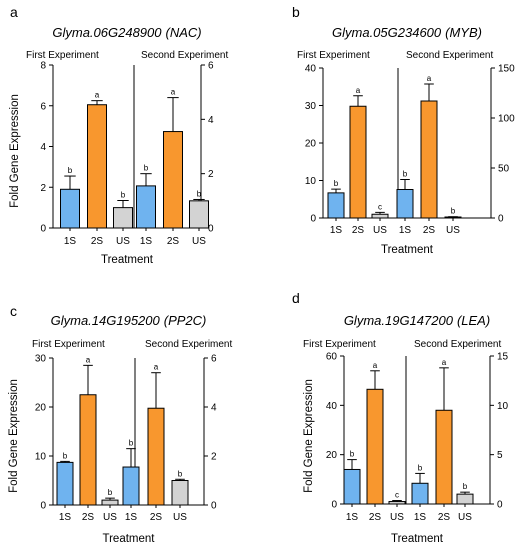  Describe the element at coordinates (14, 436) in the screenshot. I see `y-axis-title: Fold Gene Expression` at that location.